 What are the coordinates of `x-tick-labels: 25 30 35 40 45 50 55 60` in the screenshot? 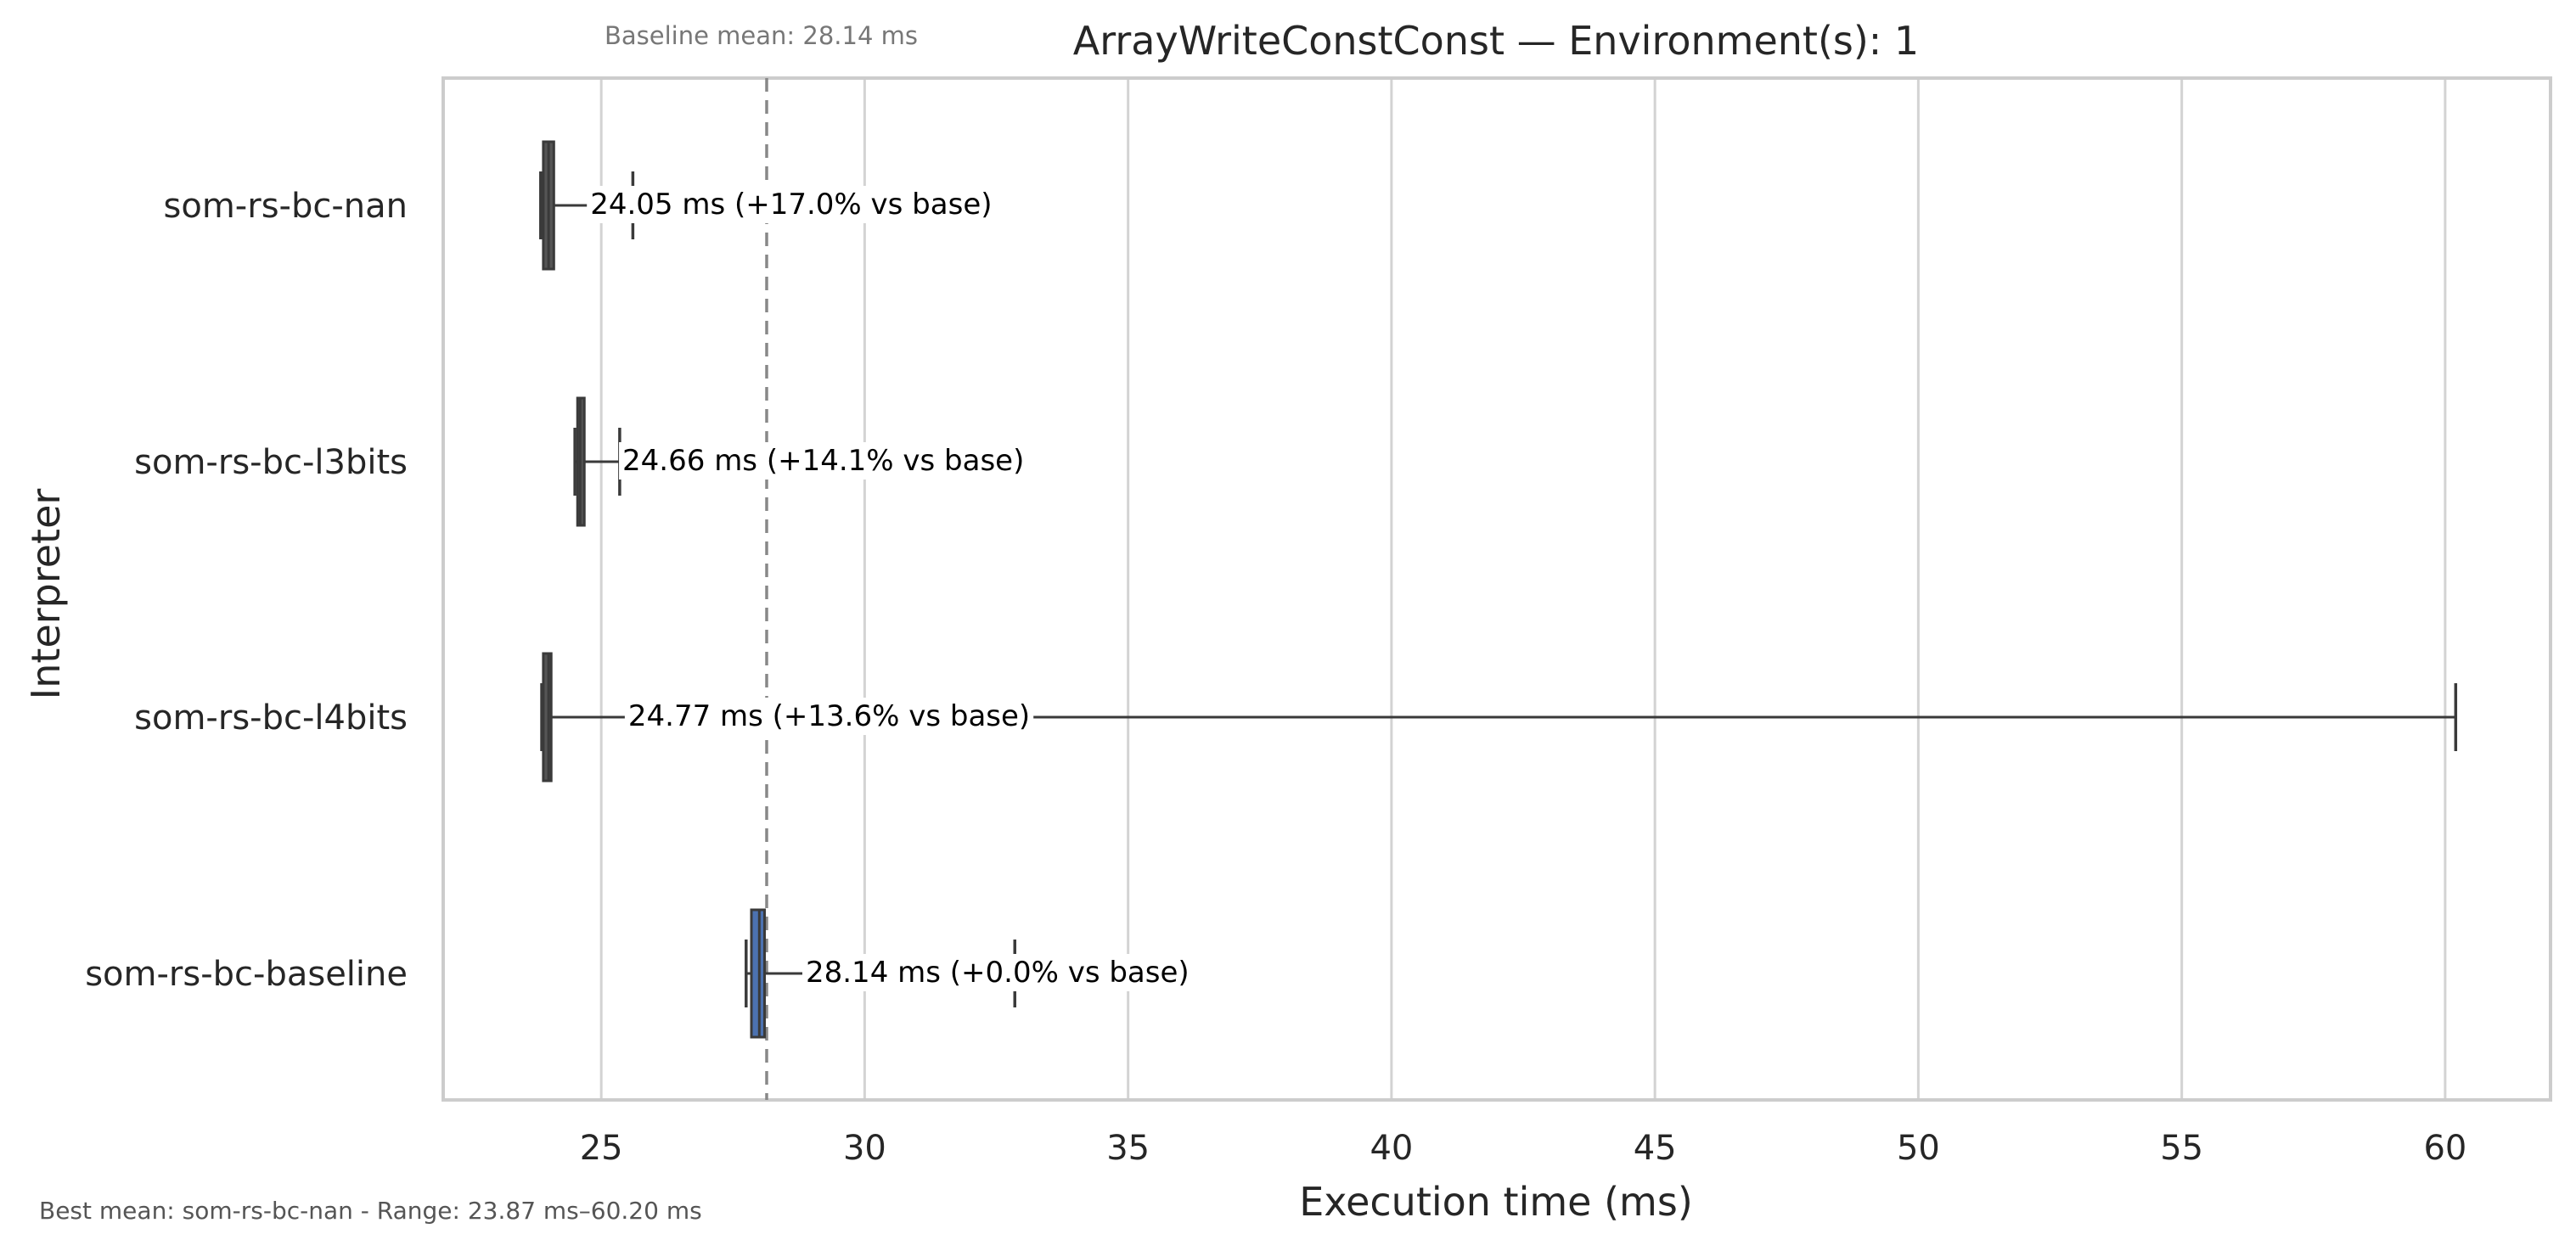 It's located at (1523, 1149).